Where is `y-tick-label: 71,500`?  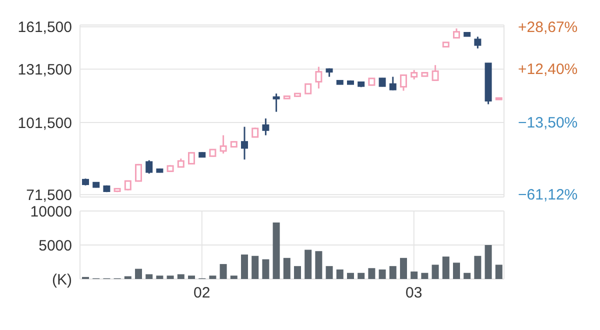
y-tick-label: 71,500 is located at coordinates (49, 195).